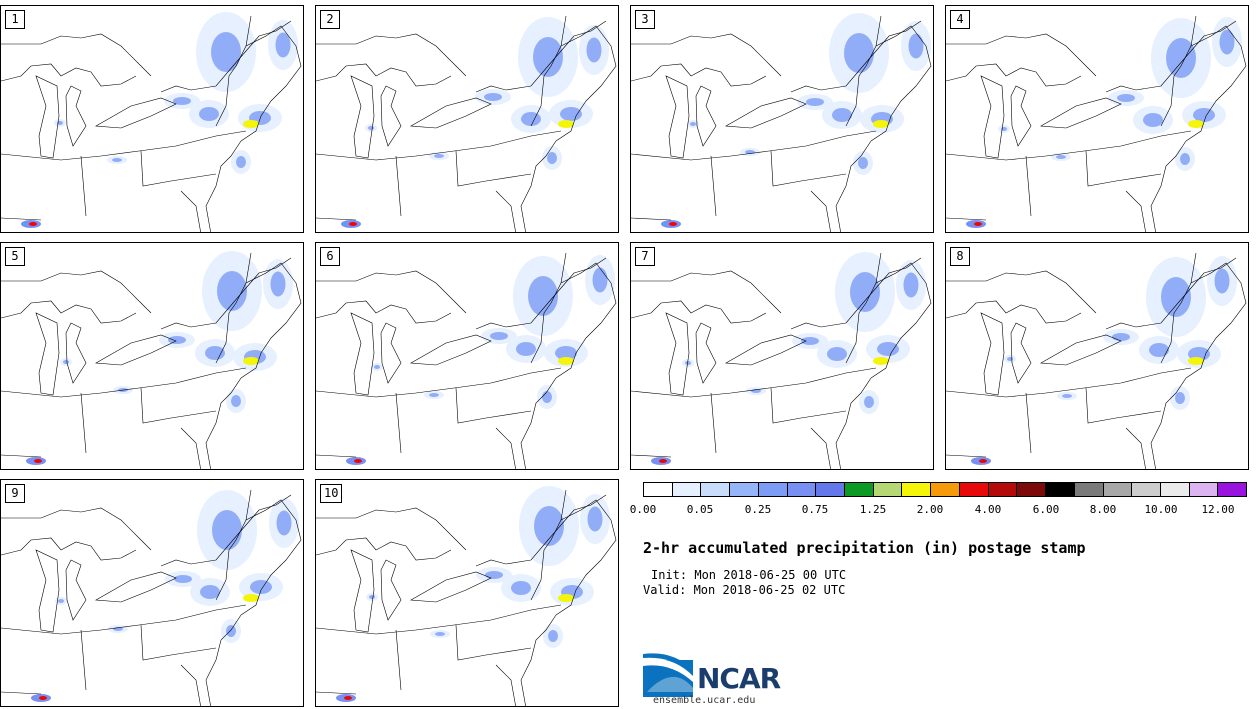  I want to click on colorbar-tick-label: 8.00, so click(1103, 509).